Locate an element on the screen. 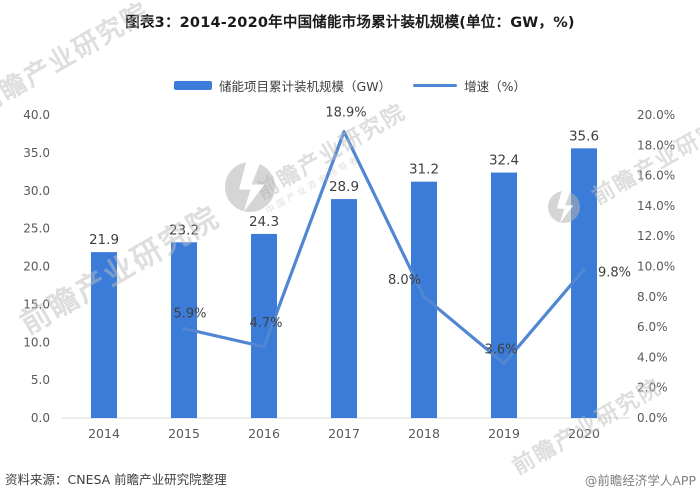 The width and height of the screenshot is (700, 503). line-series-swatch-icon is located at coordinates (435, 85).